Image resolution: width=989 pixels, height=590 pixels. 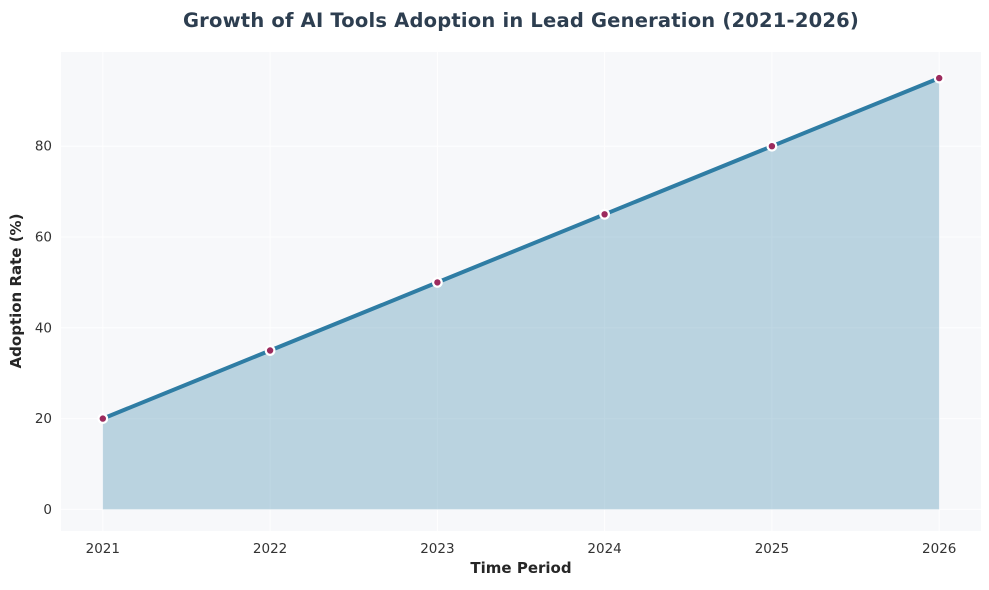 What do you see at coordinates (939, 78) in the screenshot?
I see `data-point-2026` at bounding box center [939, 78].